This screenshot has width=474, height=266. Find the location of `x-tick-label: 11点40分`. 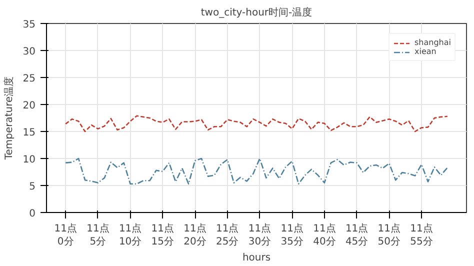

x-tick-label: 11点40分 is located at coordinates (324, 235).